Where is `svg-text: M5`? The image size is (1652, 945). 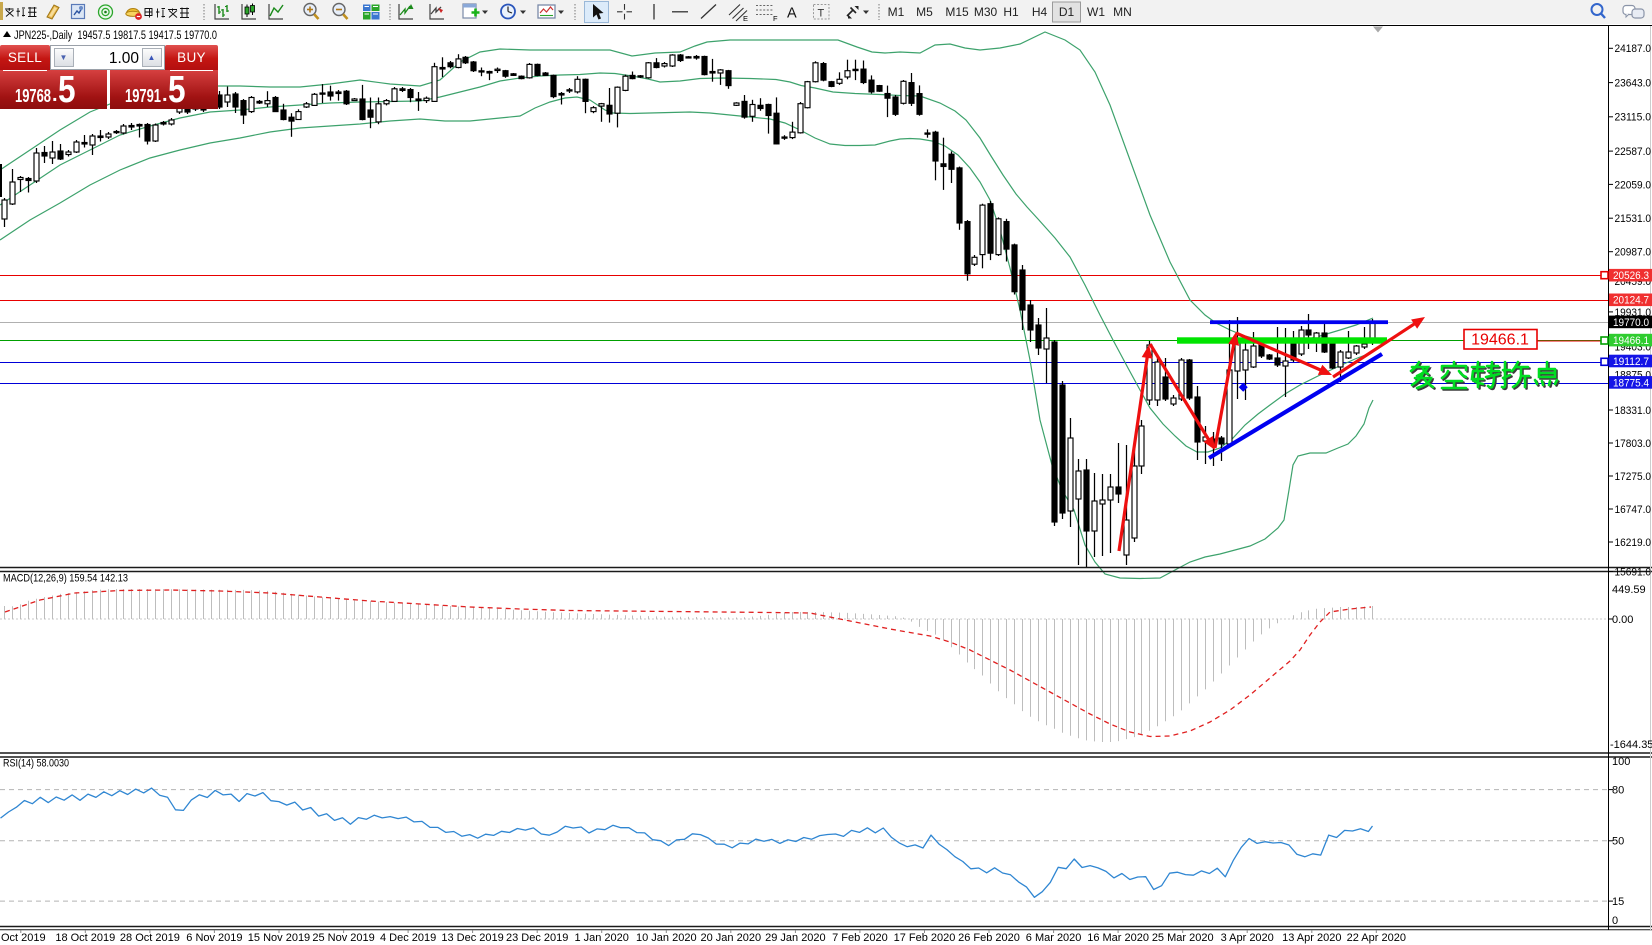
svg-text: M5 is located at coordinates (924, 12).